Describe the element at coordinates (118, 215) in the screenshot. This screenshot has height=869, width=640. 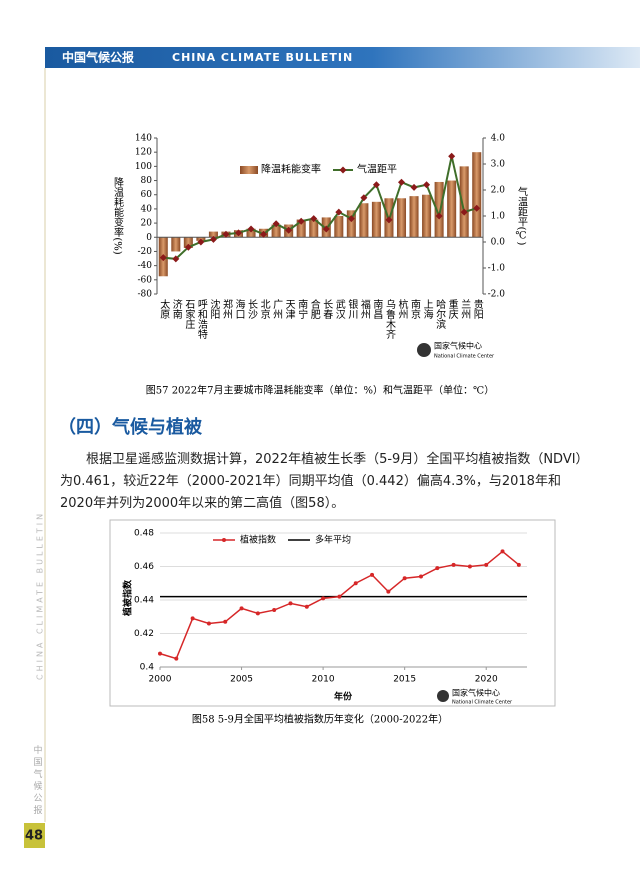
I see `y-axis-label: 降温耗能变率(%)` at that location.